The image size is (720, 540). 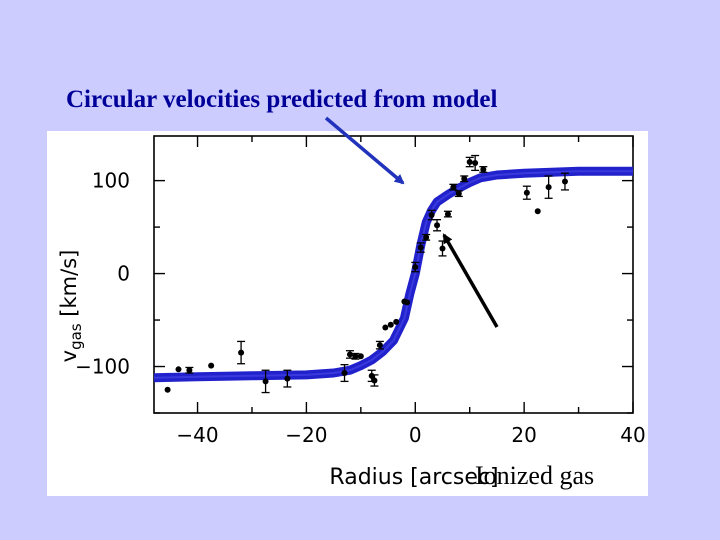 What do you see at coordinates (197, 435) in the screenshot?
I see `x-tick-label: −40` at bounding box center [197, 435].